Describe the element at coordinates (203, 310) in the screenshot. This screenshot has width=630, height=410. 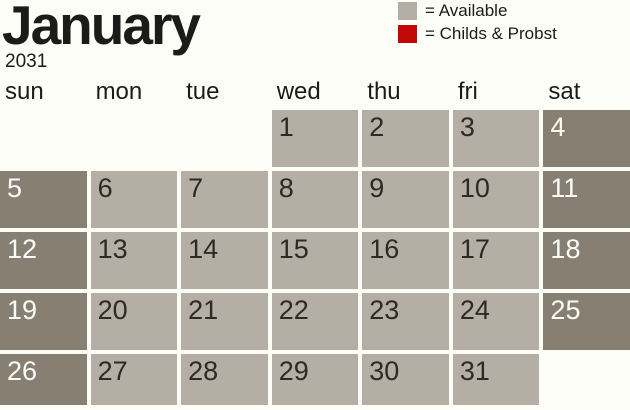
I see `day-number: 21` at that location.